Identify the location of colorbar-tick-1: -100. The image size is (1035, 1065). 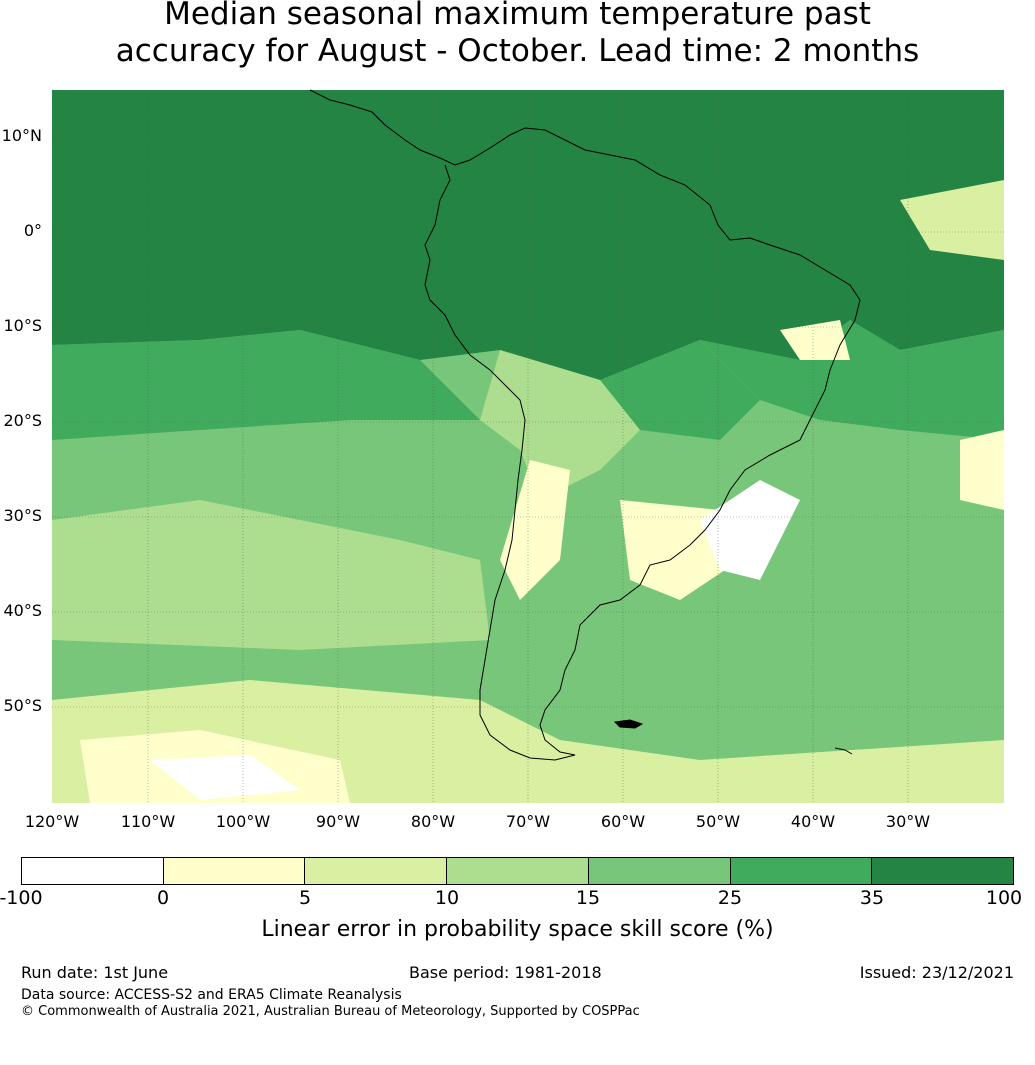
(21, 898).